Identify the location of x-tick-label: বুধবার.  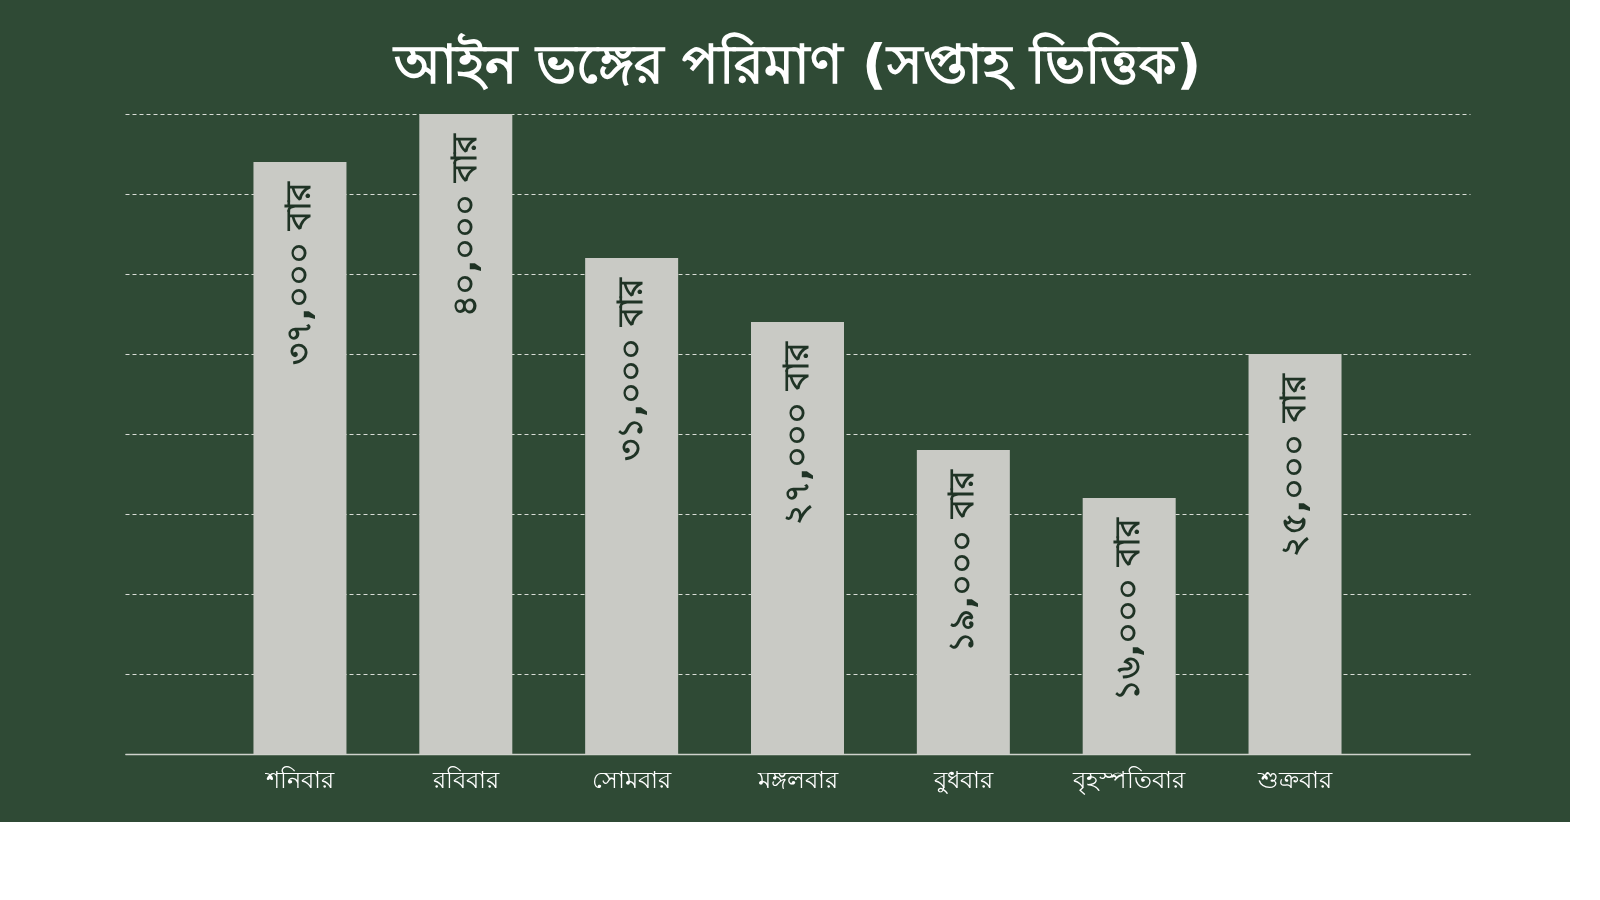
(963, 779).